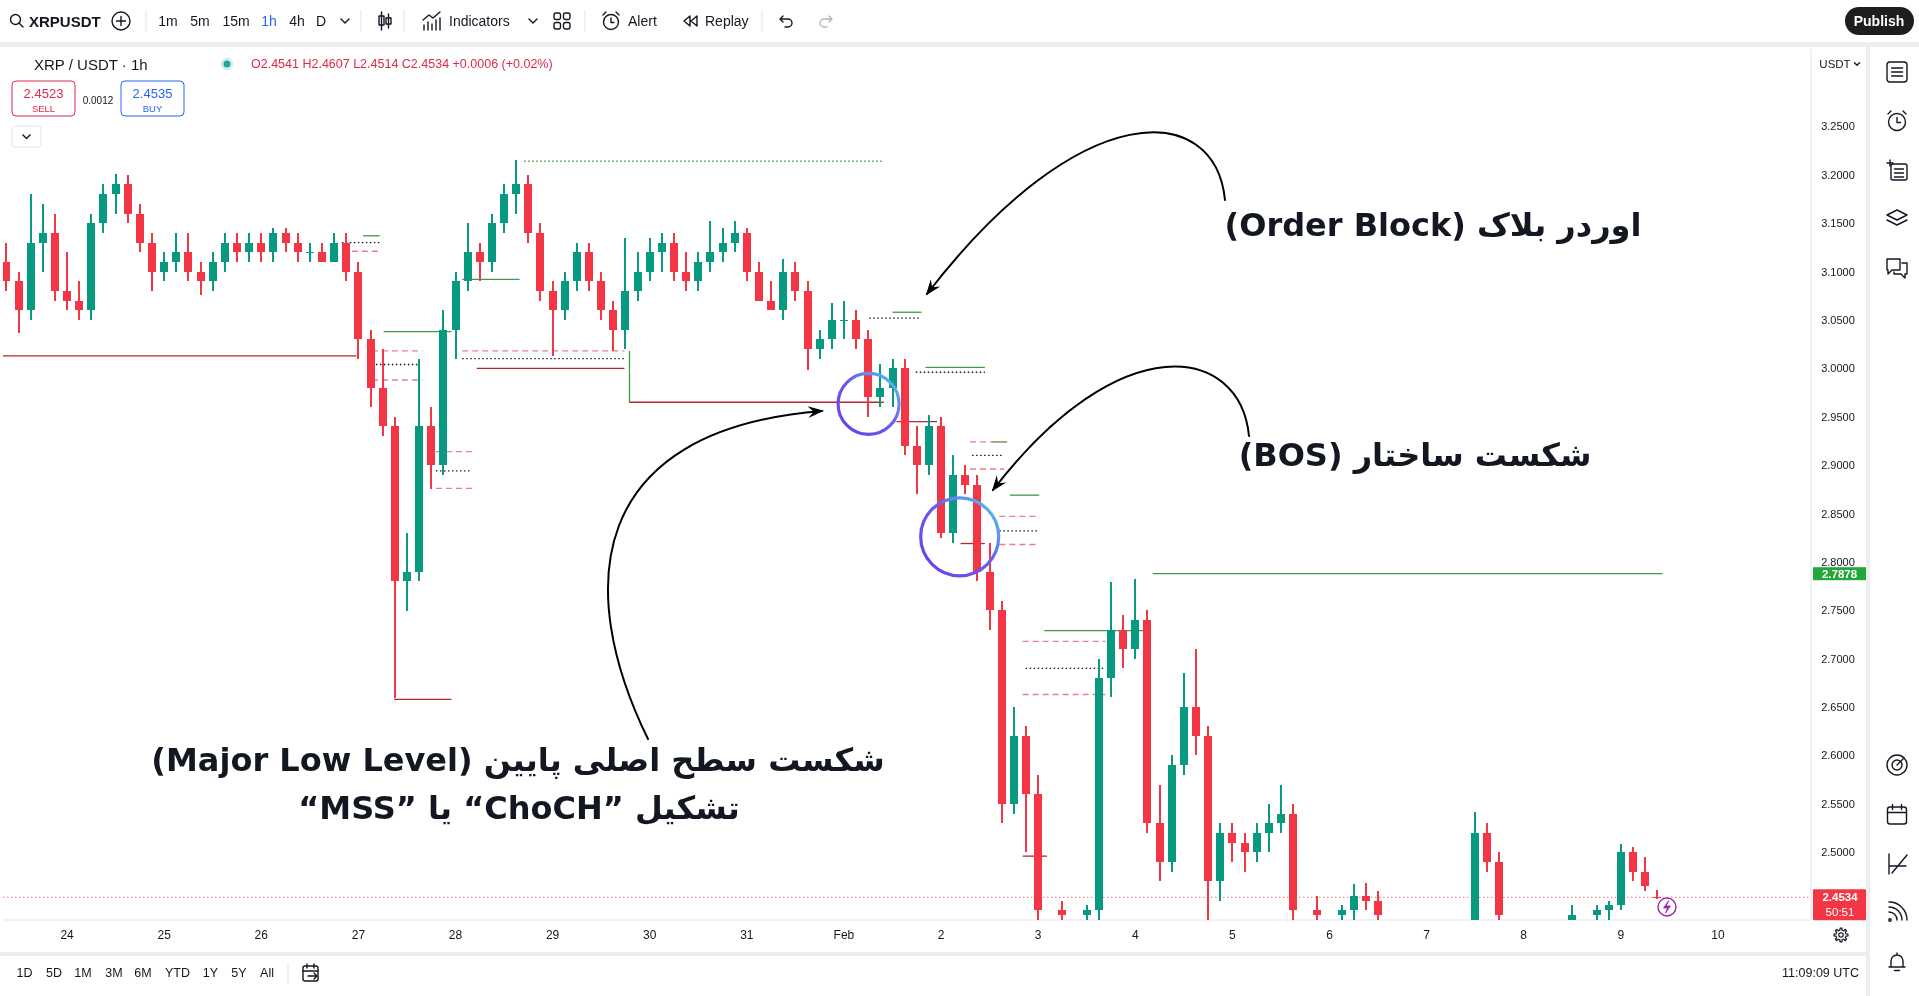 The image size is (1919, 996). Describe the element at coordinates (65, 21) in the screenshot. I see `text: XRPUSDT` at that location.